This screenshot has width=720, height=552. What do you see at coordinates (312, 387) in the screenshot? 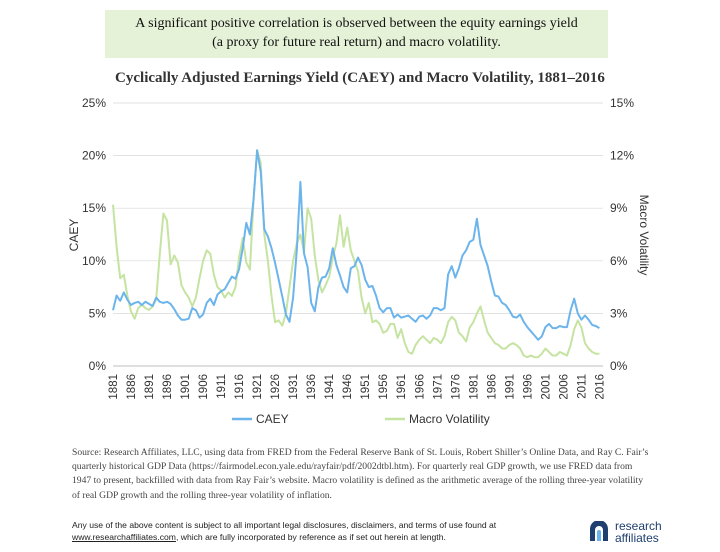
I see `x-tick-label: 1936` at bounding box center [312, 387].